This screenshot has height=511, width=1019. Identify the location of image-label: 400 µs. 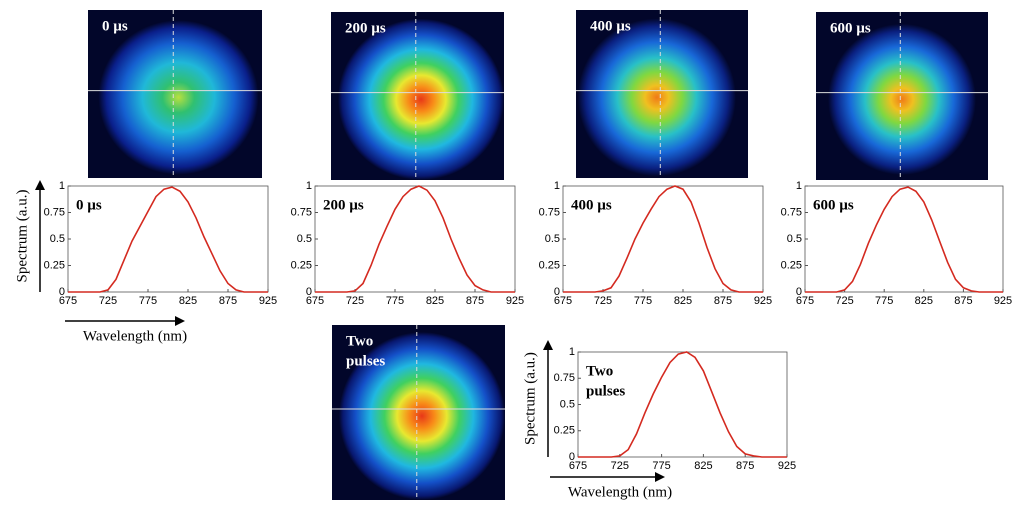
(610, 26).